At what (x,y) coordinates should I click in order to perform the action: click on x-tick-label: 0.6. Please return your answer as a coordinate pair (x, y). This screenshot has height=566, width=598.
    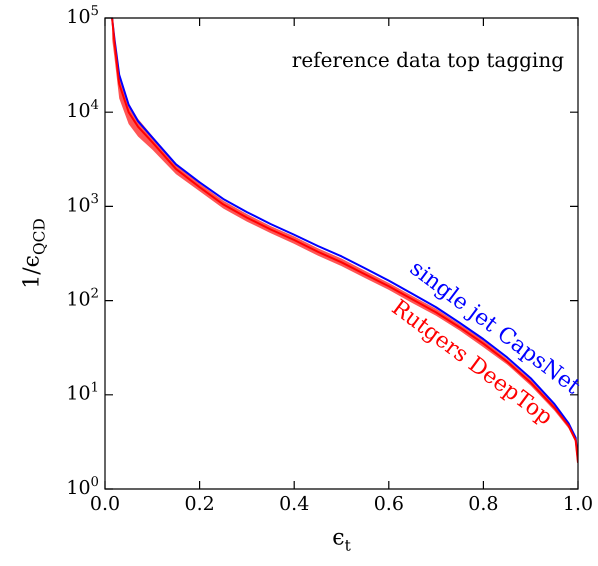
    Looking at the image, I should click on (389, 503).